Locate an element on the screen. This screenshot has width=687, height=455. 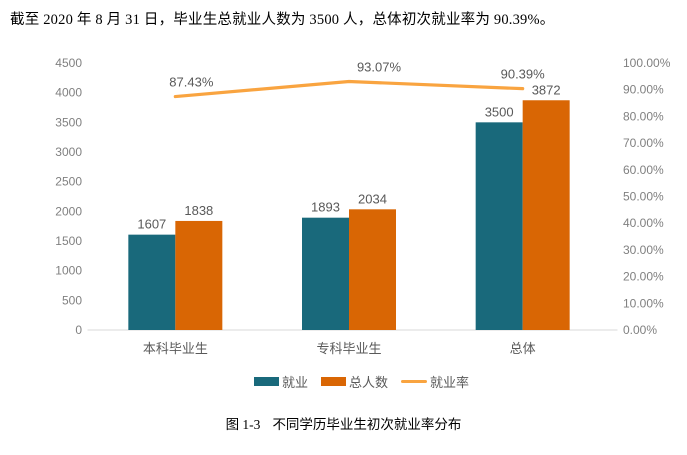
category-label: 总体 is located at coordinates (523, 348).